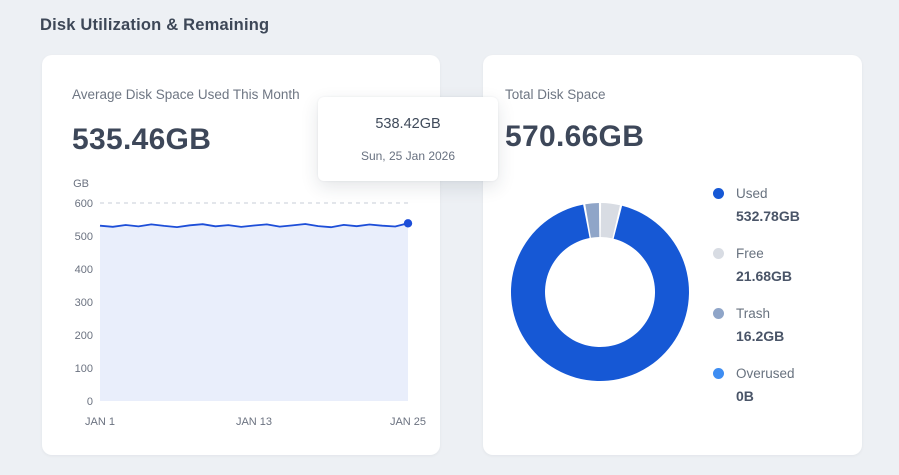 The width and height of the screenshot is (899, 475). Describe the element at coordinates (756, 204) in the screenshot. I see `legend-item-used: Used 532.78GB` at that location.